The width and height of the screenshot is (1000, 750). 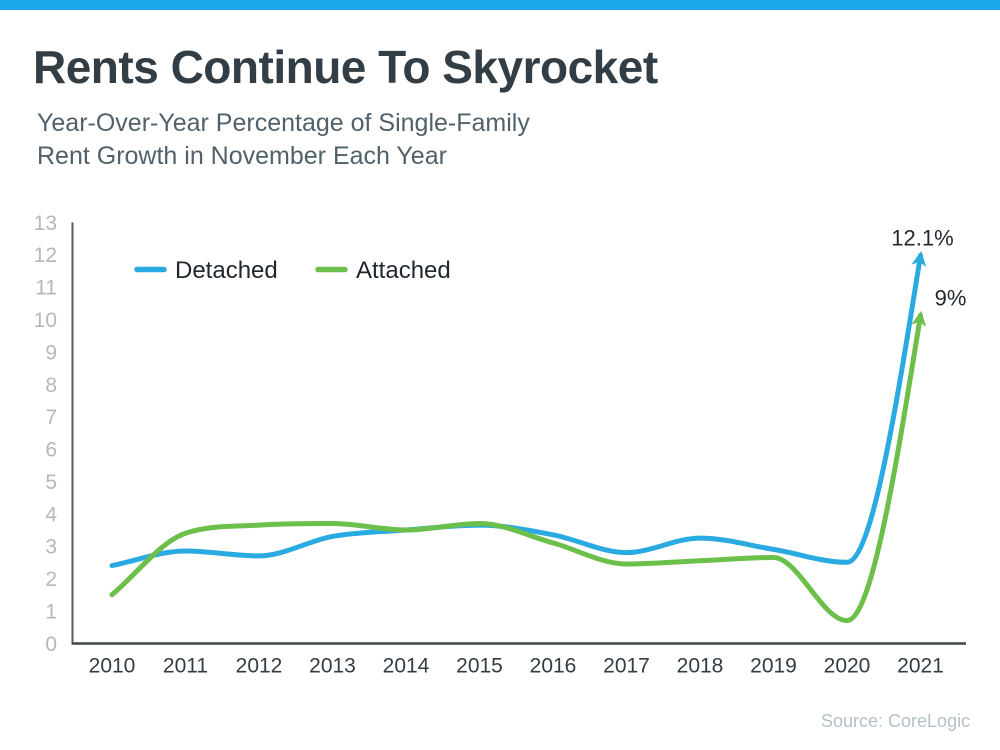 What do you see at coordinates (51, 547) in the screenshot?
I see `y-tick-label: 3` at bounding box center [51, 547].